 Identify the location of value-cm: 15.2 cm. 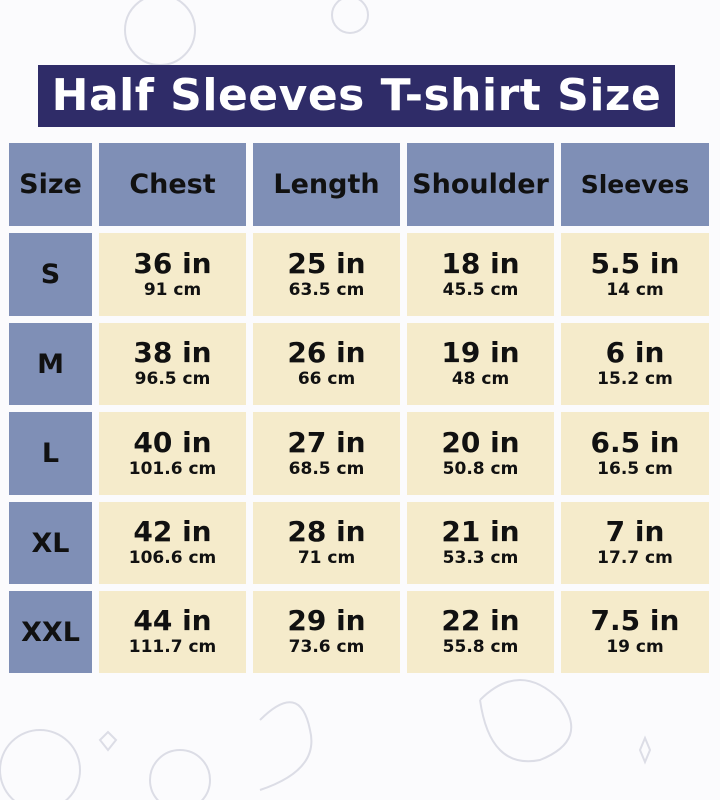
(635, 379).